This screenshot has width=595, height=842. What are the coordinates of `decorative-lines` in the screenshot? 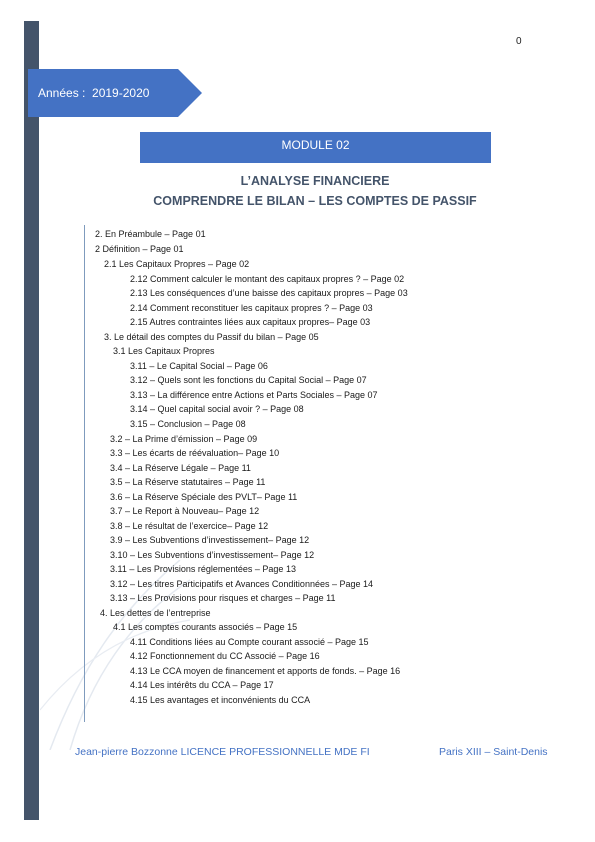 It's located at (115, 655).